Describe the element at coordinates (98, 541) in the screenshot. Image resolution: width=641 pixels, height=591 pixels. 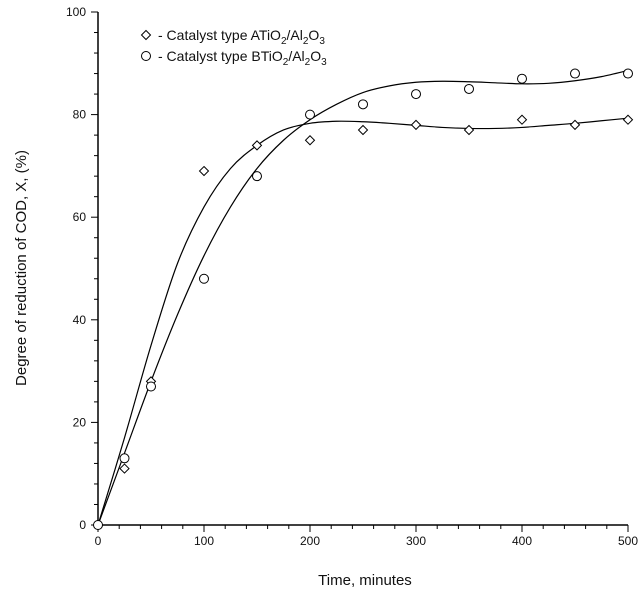
I see `x-tick-label: 0` at that location.